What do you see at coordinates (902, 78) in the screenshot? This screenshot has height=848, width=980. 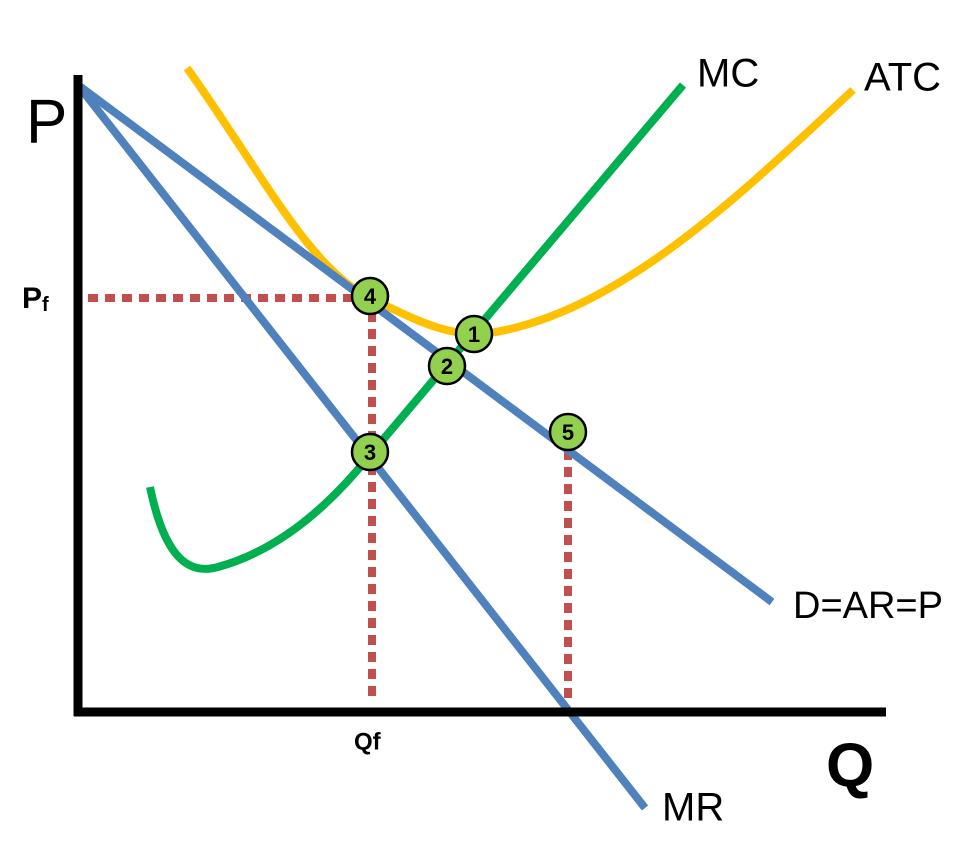 I see `atc-label: ATC` at bounding box center [902, 78].